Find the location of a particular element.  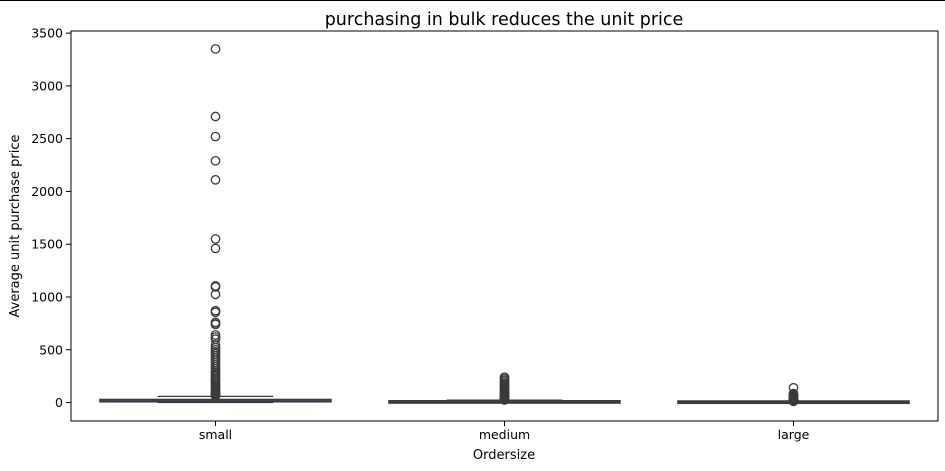

x-axis: small medium large is located at coordinates (504, 431).